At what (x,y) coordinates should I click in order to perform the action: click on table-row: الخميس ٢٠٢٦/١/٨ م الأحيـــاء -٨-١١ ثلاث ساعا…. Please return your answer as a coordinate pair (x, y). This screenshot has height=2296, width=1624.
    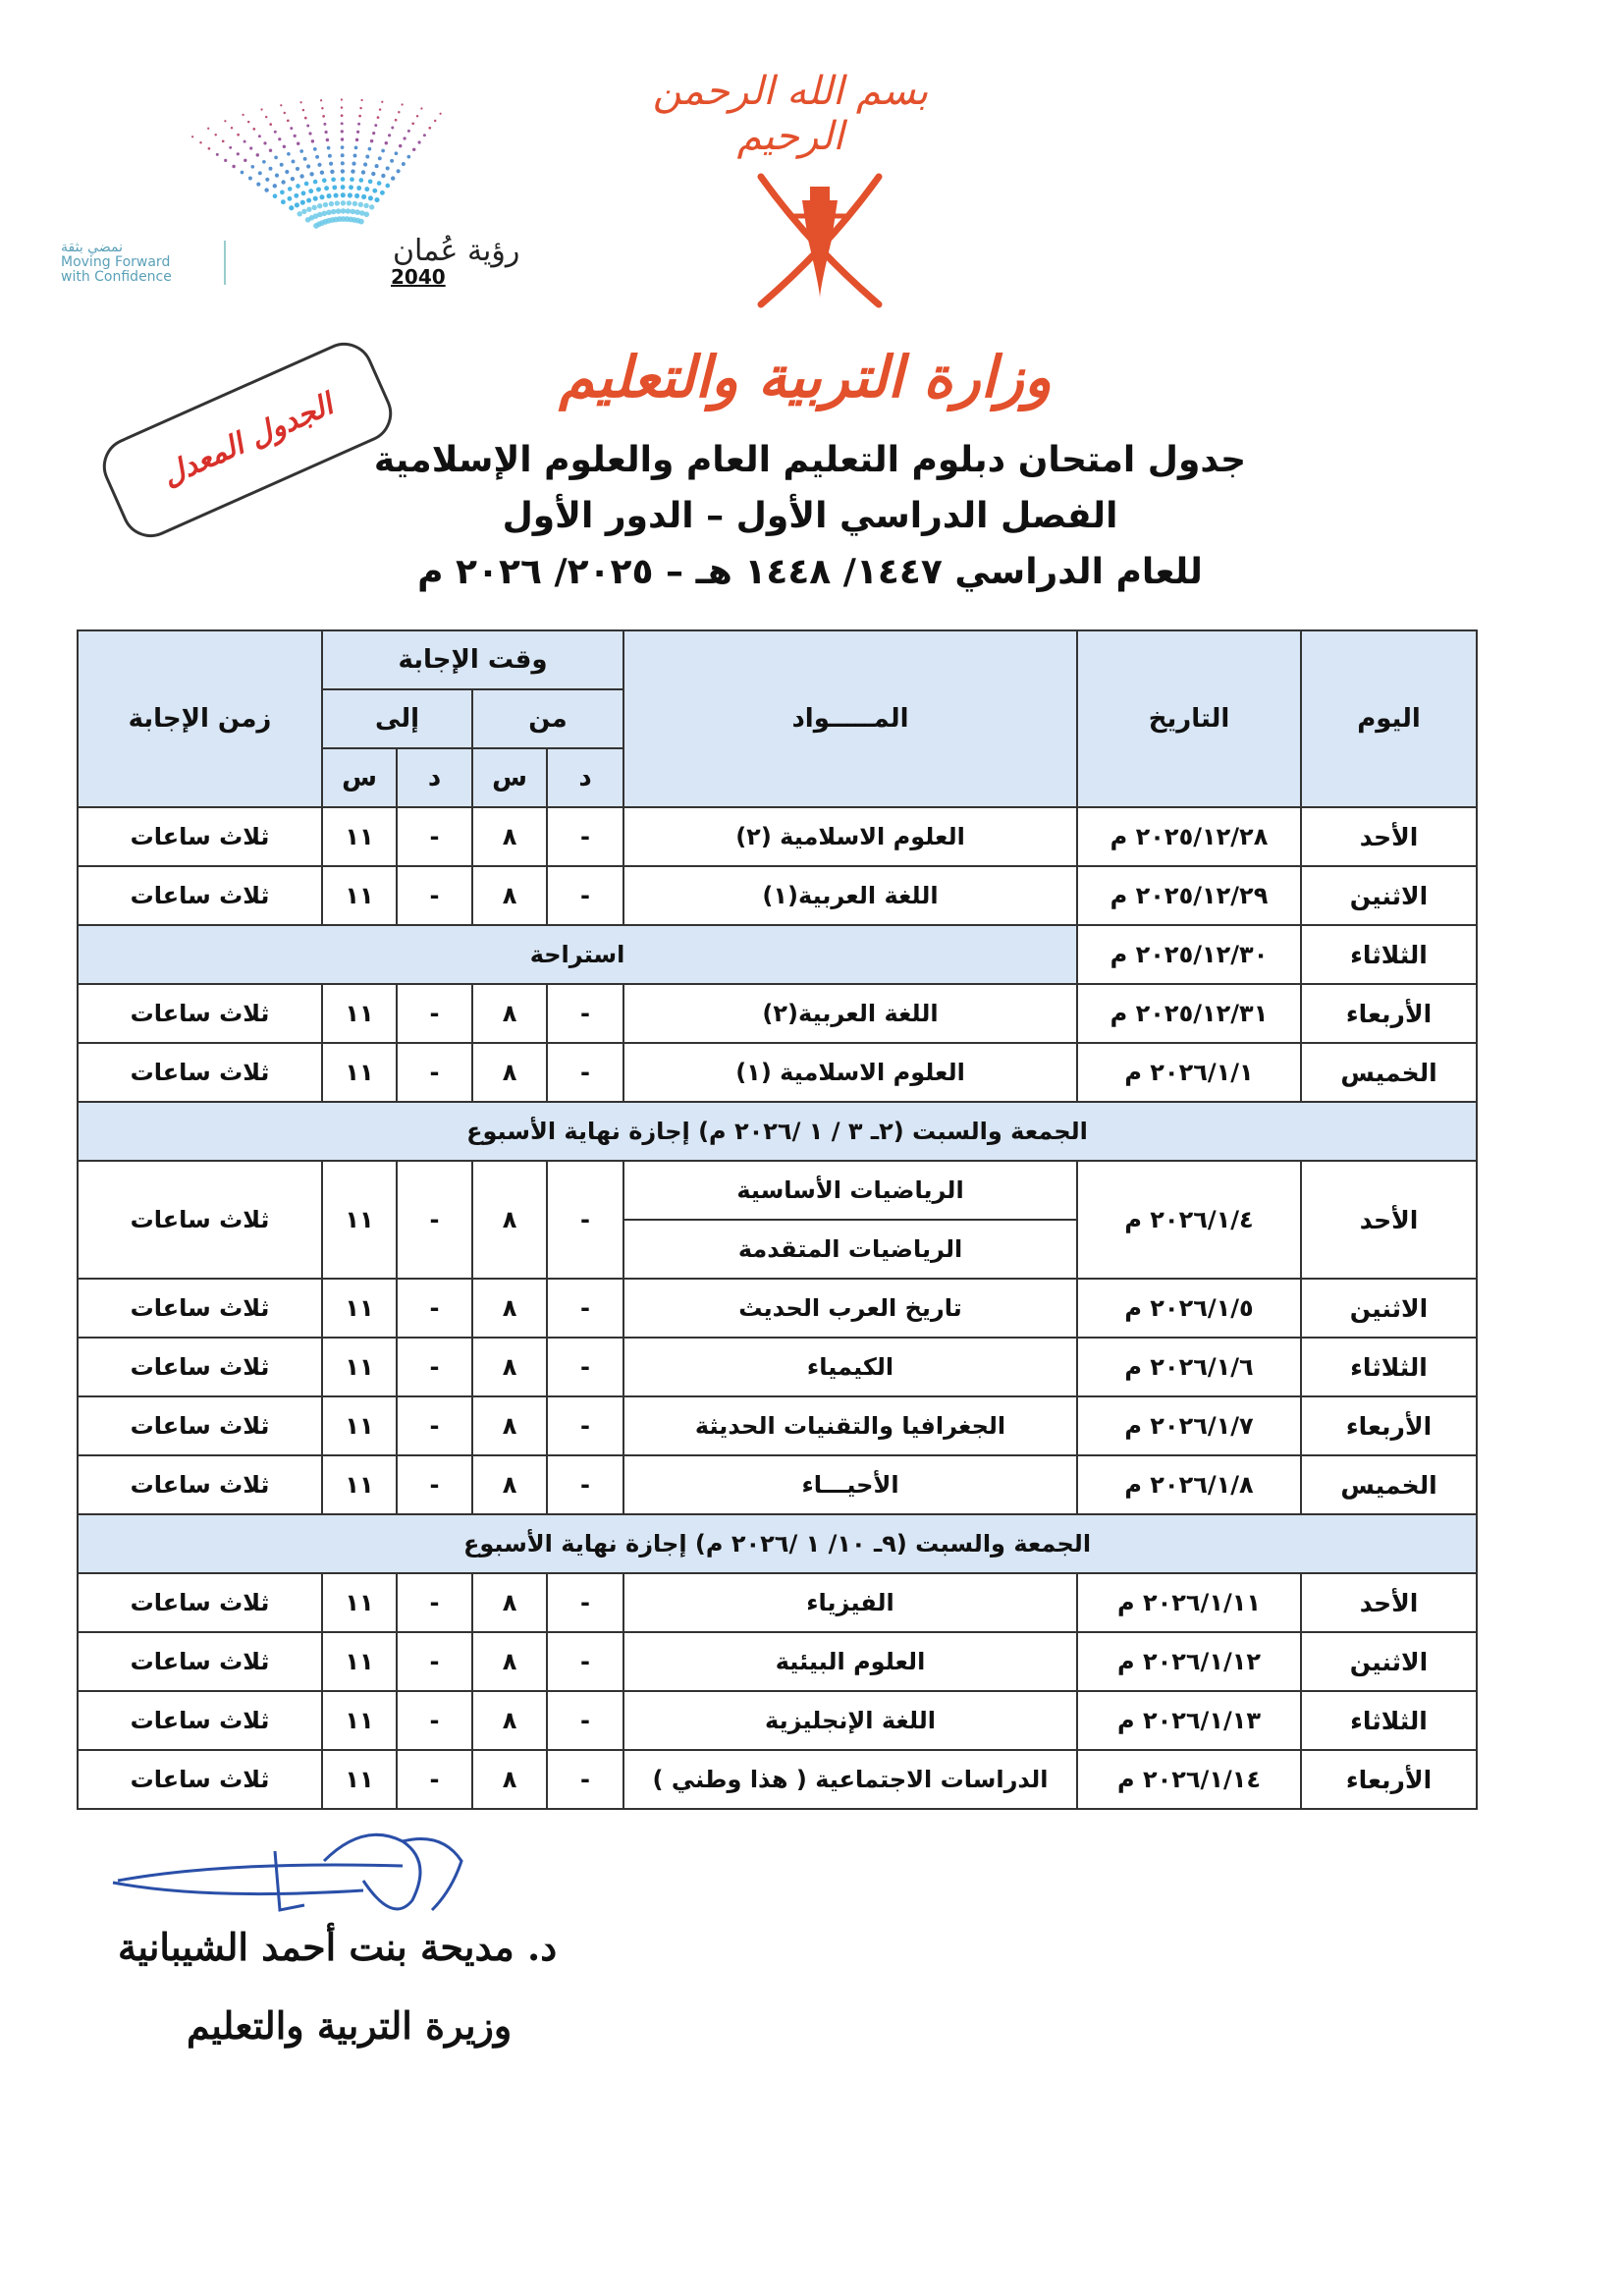
    Looking at the image, I should click on (778, 1484).